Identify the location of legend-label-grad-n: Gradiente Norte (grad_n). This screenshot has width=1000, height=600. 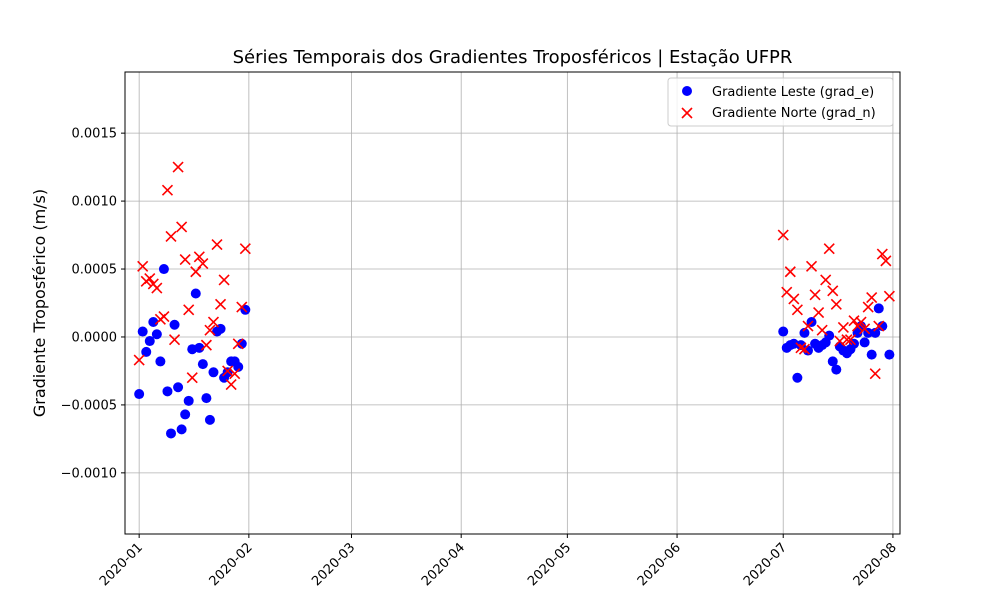
(794, 113).